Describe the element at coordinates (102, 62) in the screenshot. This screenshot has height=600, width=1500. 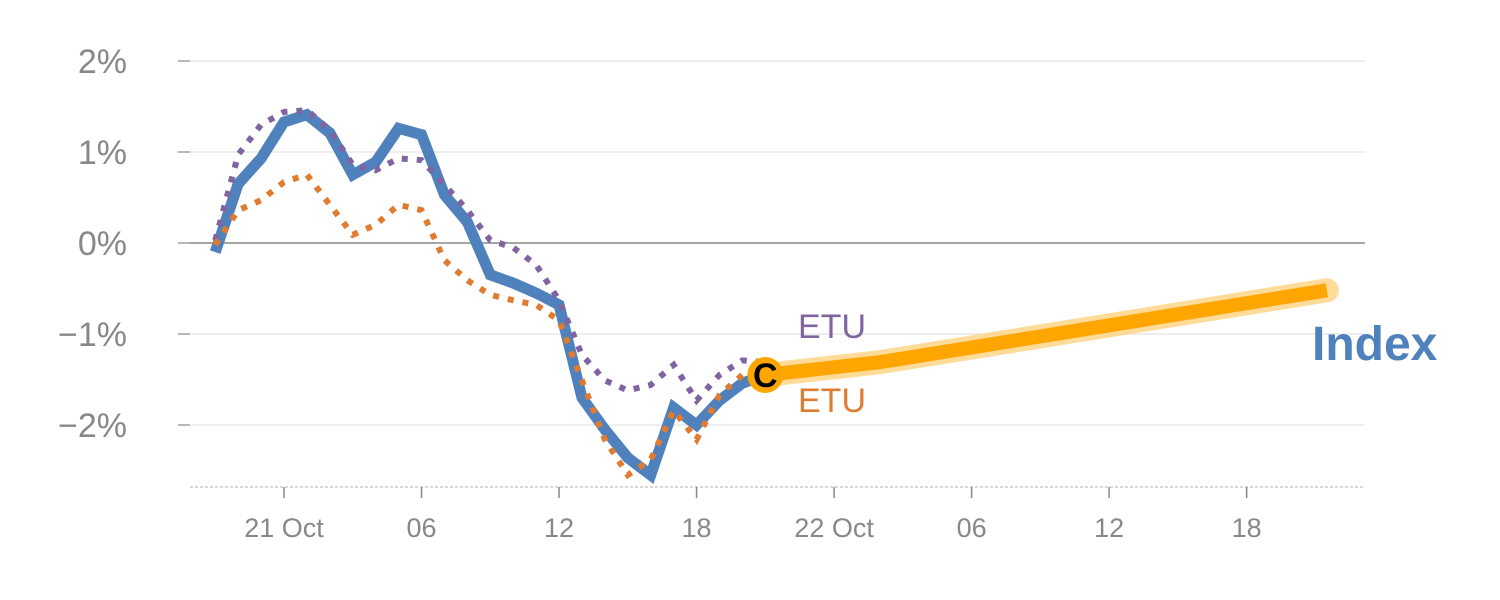
I see `y-tick-label: 2%` at that location.